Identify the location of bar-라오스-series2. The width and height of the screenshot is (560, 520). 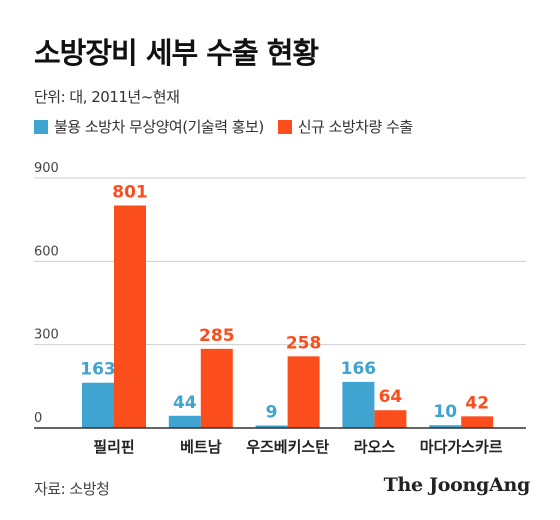
(390, 419).